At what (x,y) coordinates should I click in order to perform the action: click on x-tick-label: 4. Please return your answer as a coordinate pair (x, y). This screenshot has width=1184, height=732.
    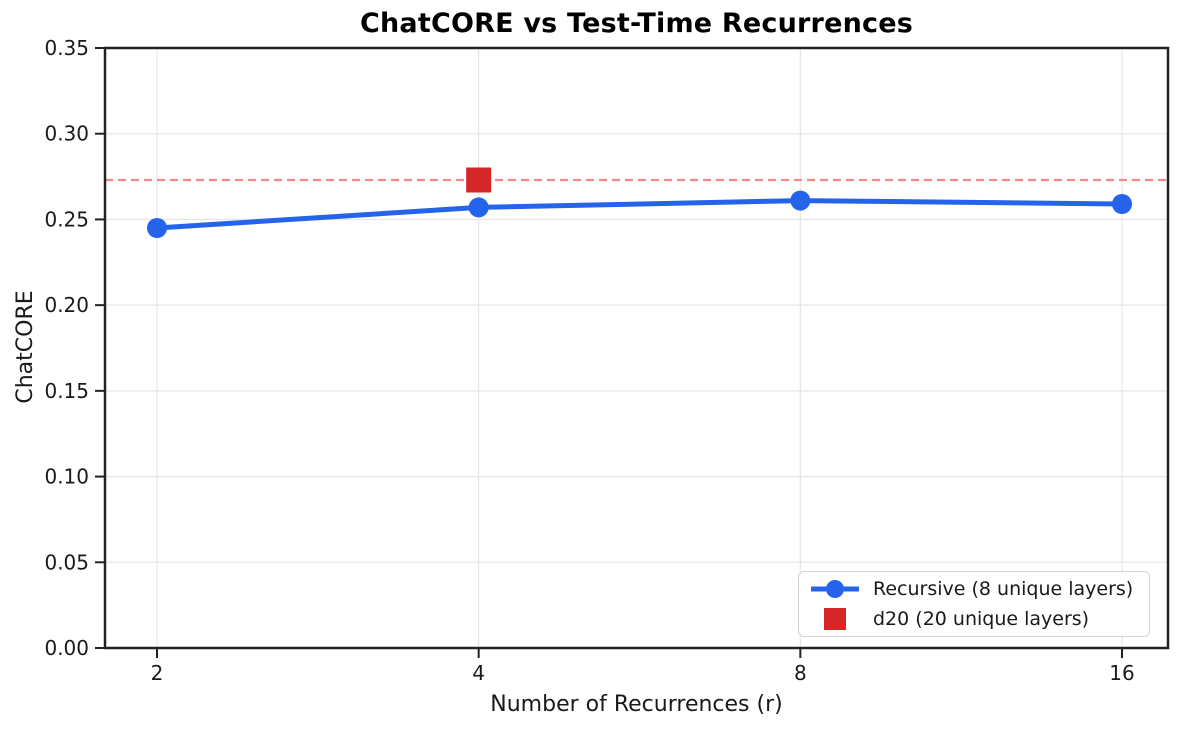
    Looking at the image, I should click on (478, 673).